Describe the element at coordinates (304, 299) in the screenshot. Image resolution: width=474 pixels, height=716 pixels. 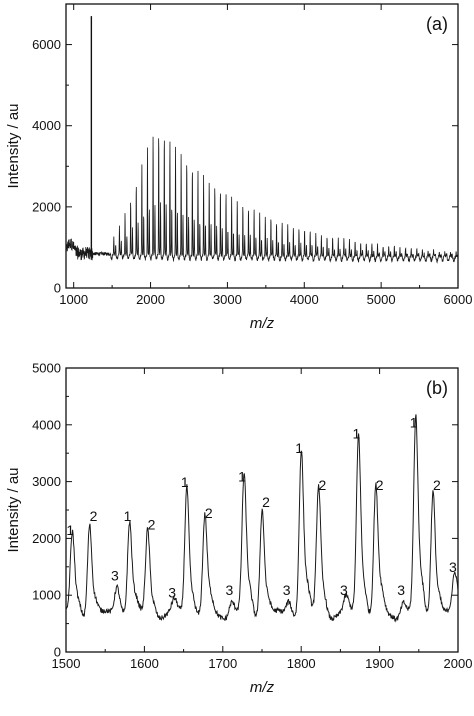
I see `x-tick-label: 4000` at that location.